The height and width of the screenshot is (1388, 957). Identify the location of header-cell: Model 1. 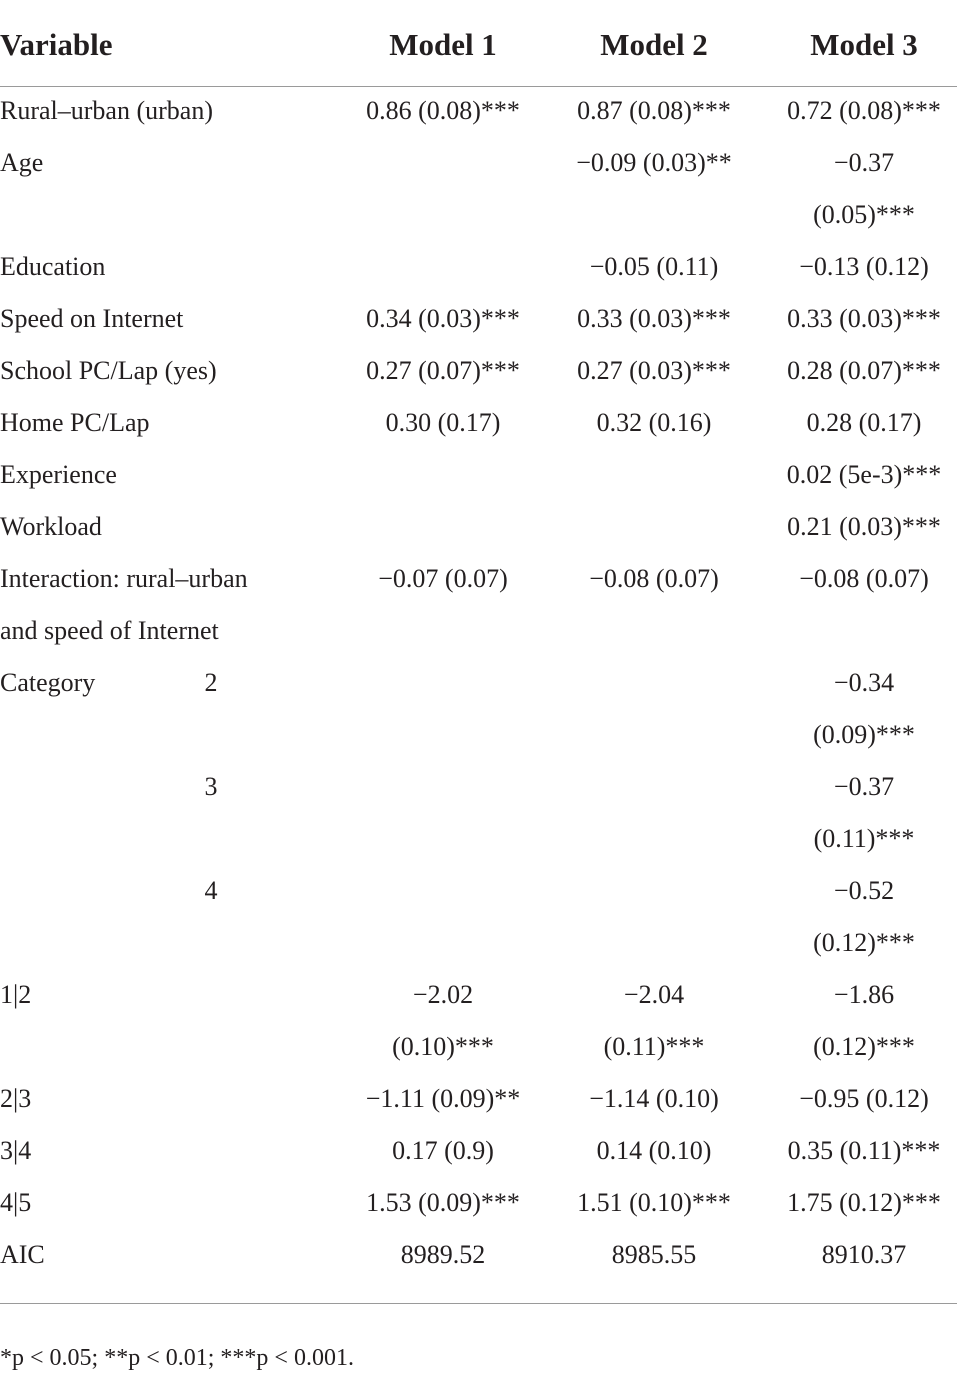
(443, 44).